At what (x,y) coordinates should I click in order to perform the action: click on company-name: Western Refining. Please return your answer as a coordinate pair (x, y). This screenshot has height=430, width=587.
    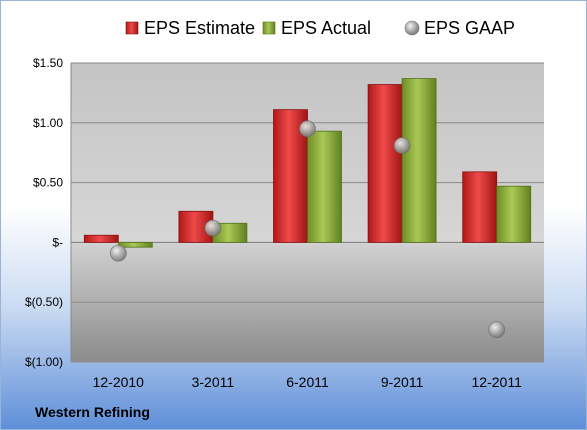
    Looking at the image, I should click on (92, 412).